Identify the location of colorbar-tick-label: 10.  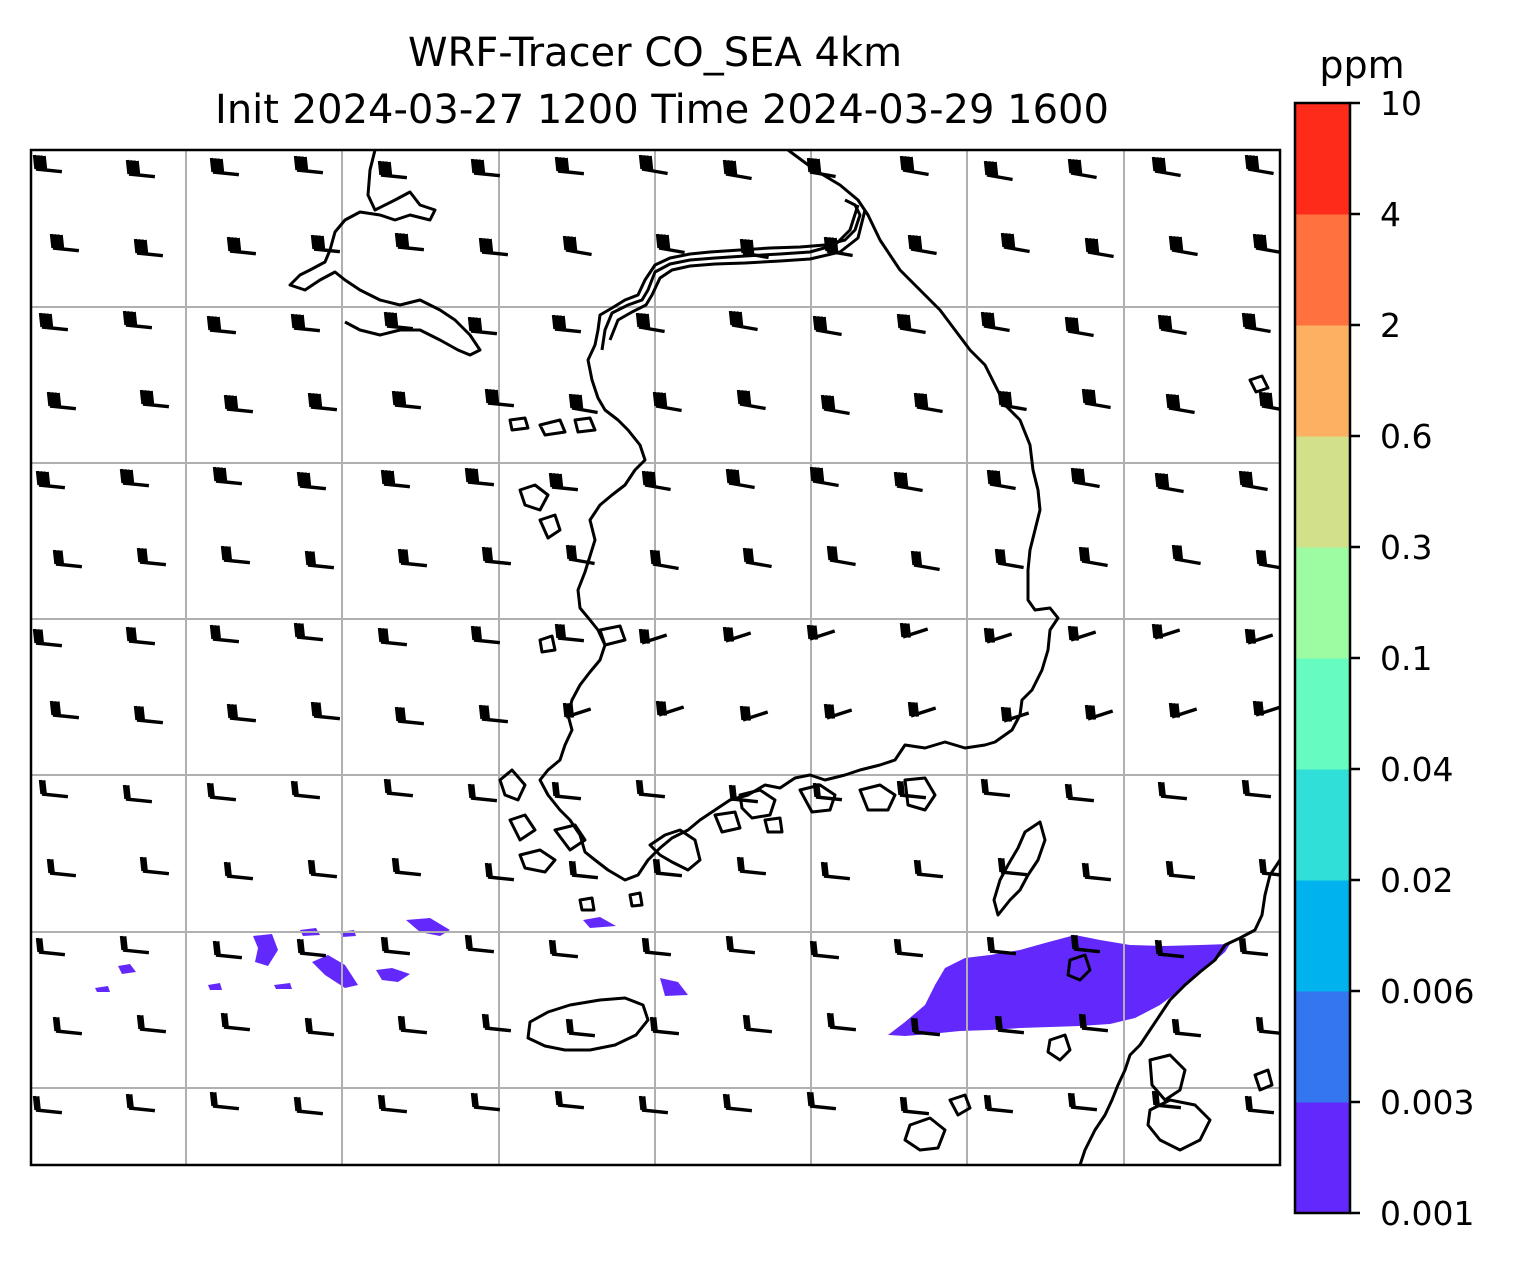
(1401, 103).